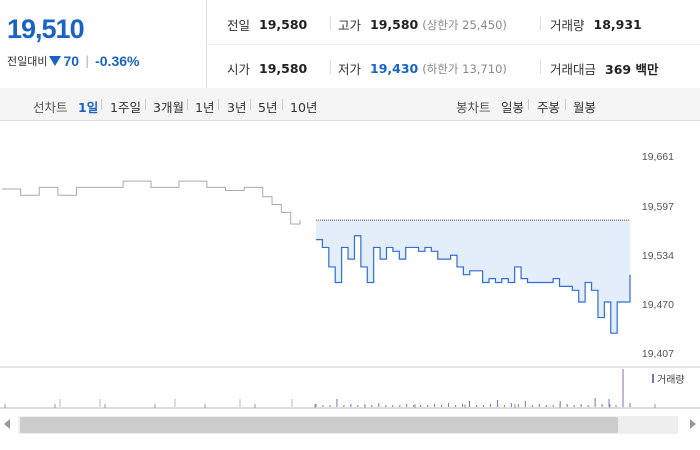 The image size is (700, 450). Describe the element at coordinates (473, 107) in the screenshot. I see `candle-chart-label: 봉차트` at that location.